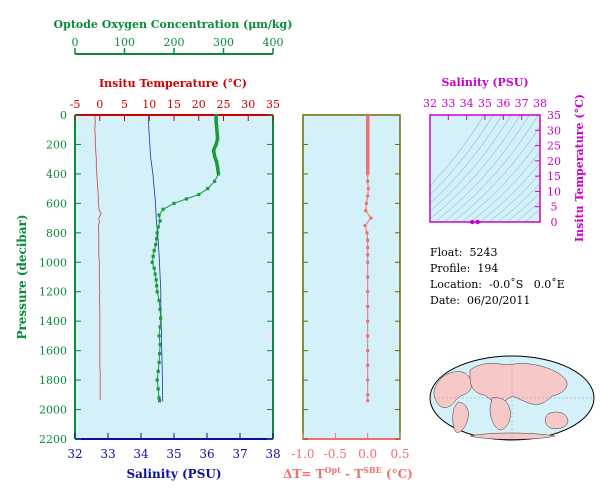 This screenshot has width=608, height=500. What do you see at coordinates (149, 104) in the screenshot?
I see `temperature-tick-label: 10` at bounding box center [149, 104].